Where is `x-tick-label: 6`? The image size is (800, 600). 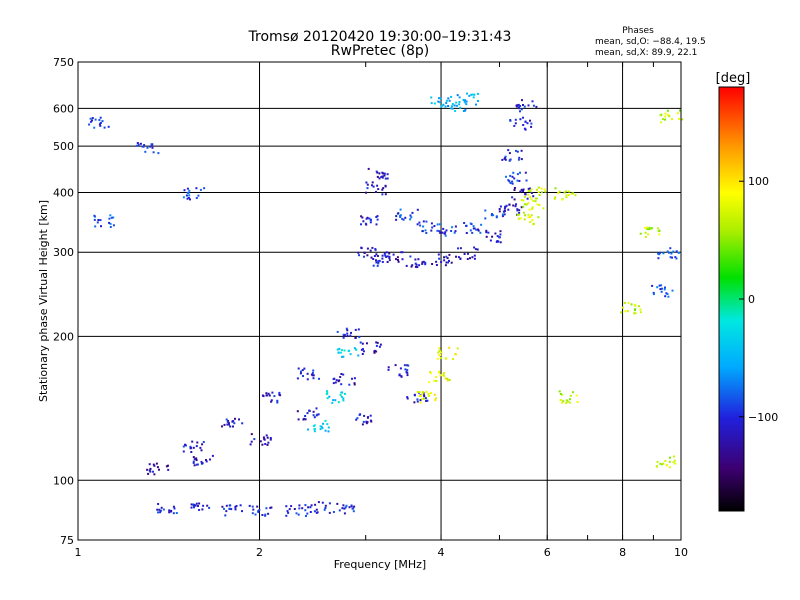
x-tick-label: 6 is located at coordinates (547, 552).